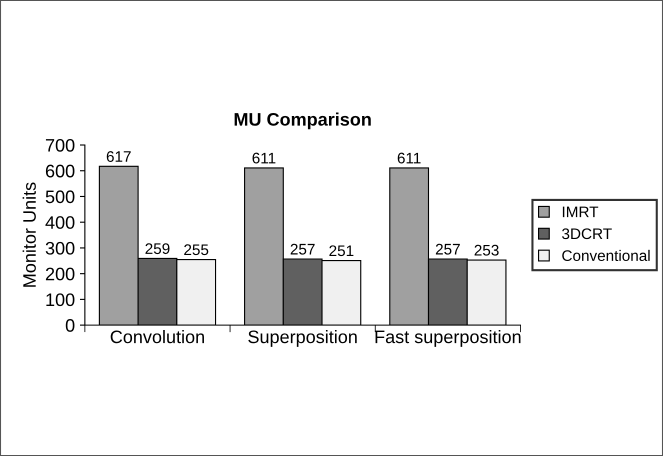 The width and height of the screenshot is (663, 456). What do you see at coordinates (59, 222) in the screenshot?
I see `y-tick-label: 400` at bounding box center [59, 222].